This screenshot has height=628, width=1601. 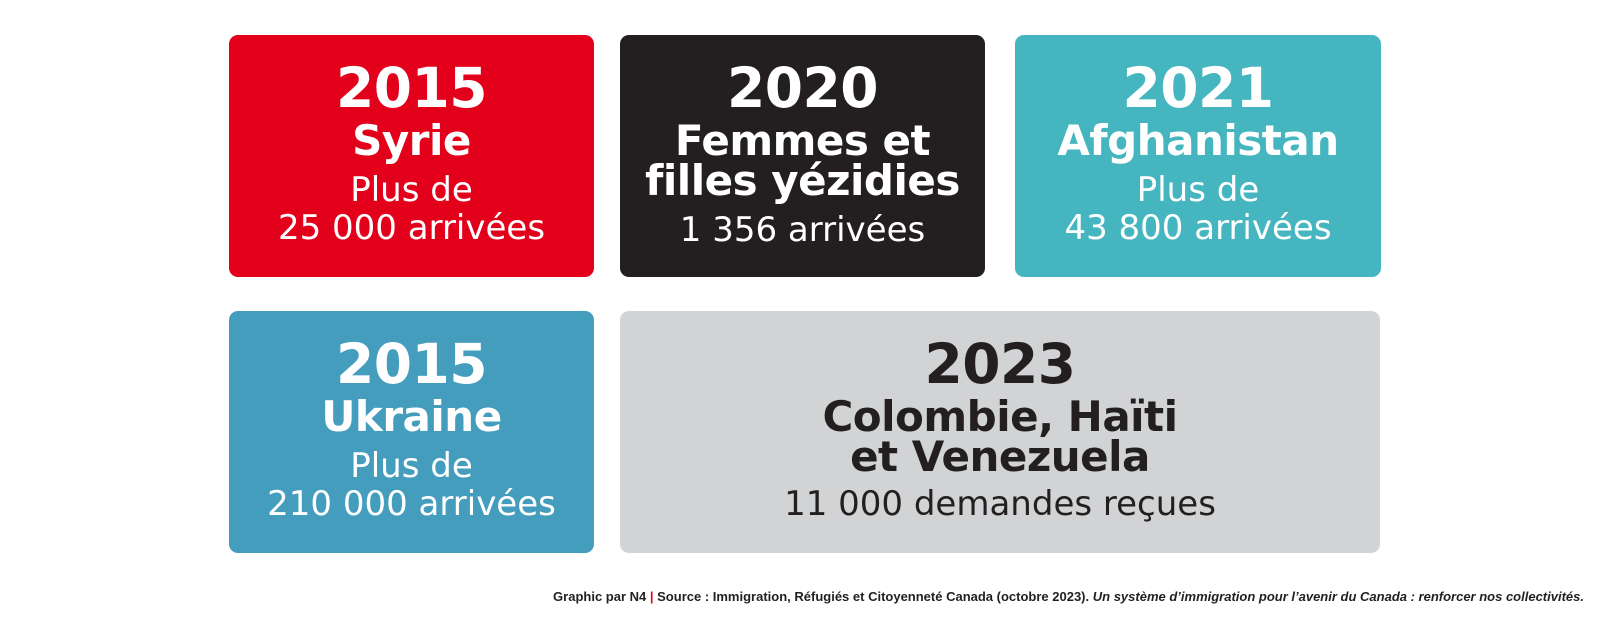 I want to click on card-subject-line: Ukraine, so click(x=411, y=416).